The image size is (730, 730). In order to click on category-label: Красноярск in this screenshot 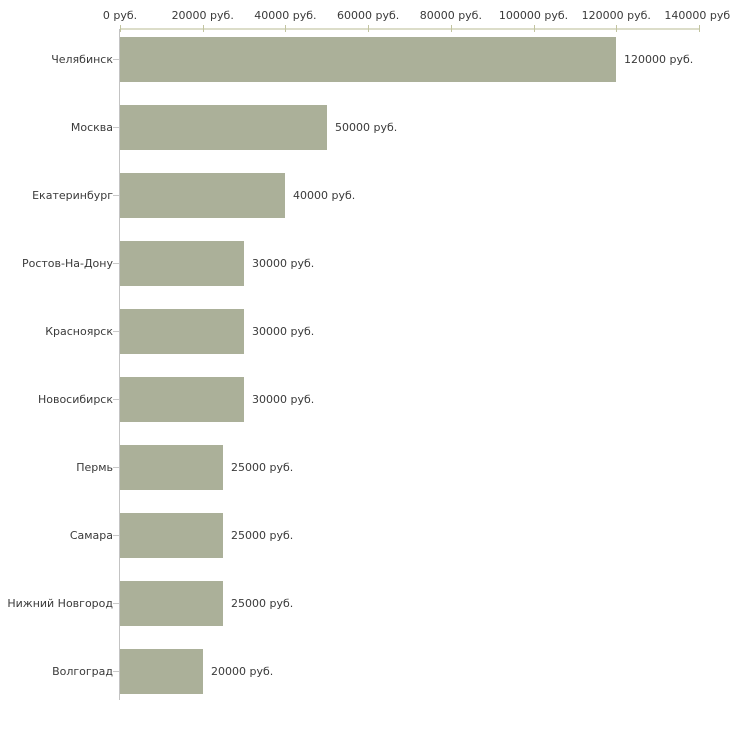, I will do `click(79, 331)`.